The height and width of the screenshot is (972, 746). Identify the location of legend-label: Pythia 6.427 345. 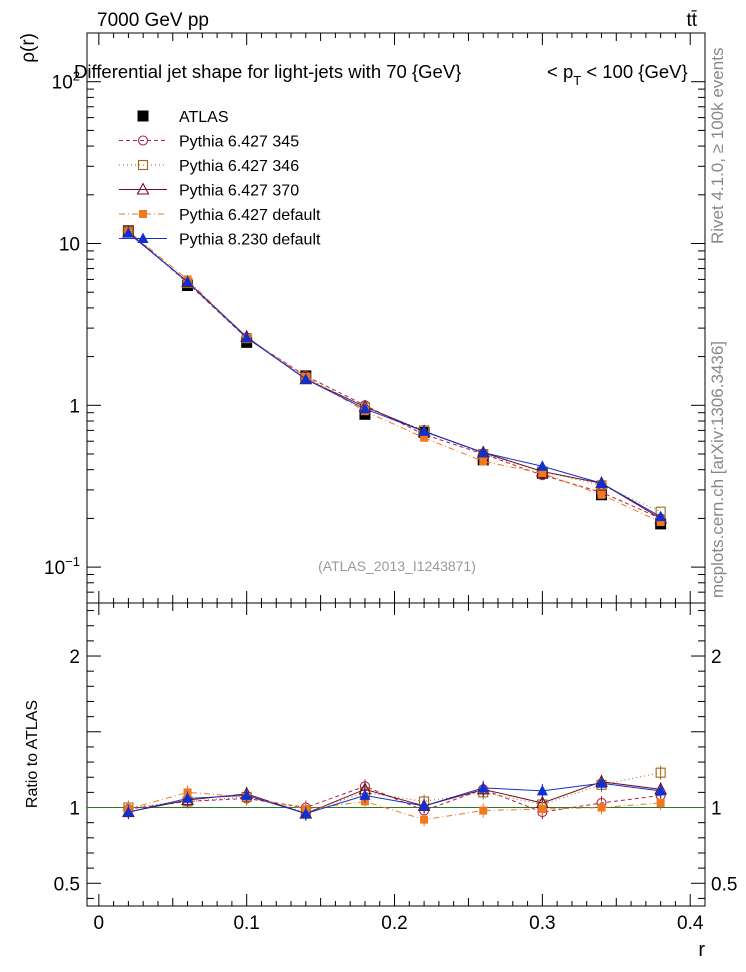
(239, 142).